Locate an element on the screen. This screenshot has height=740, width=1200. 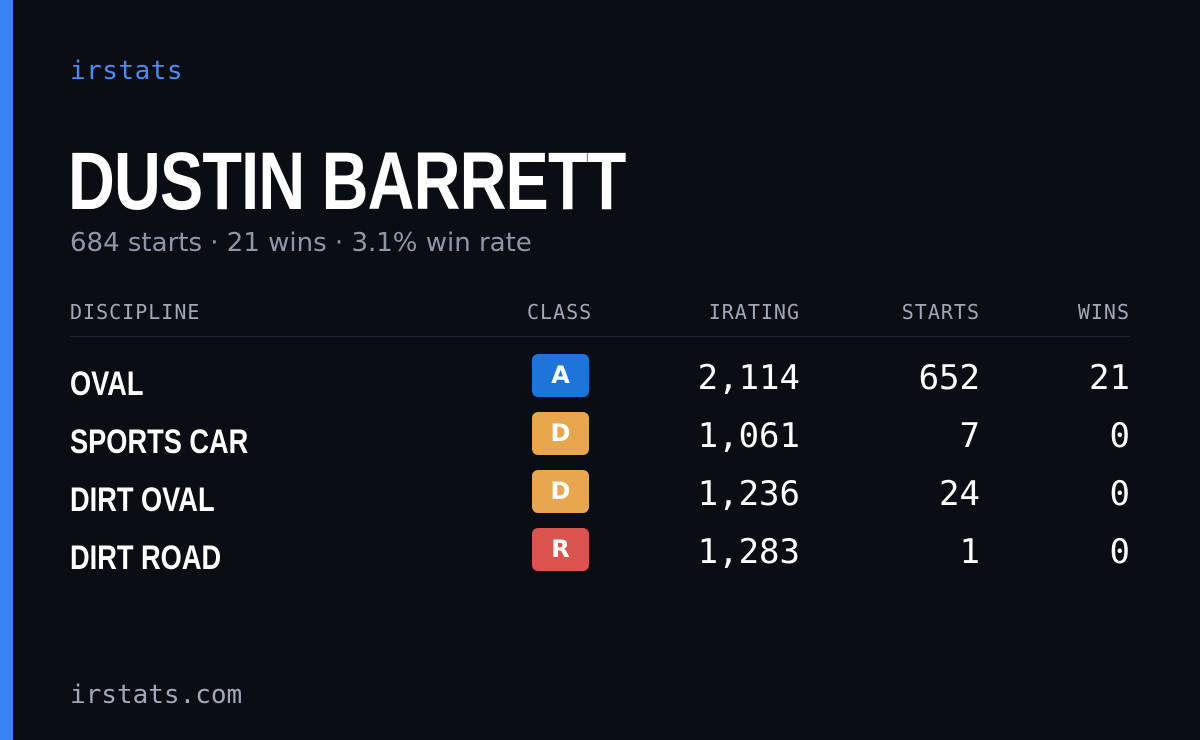
brand-logo: irstats is located at coordinates (127, 71).